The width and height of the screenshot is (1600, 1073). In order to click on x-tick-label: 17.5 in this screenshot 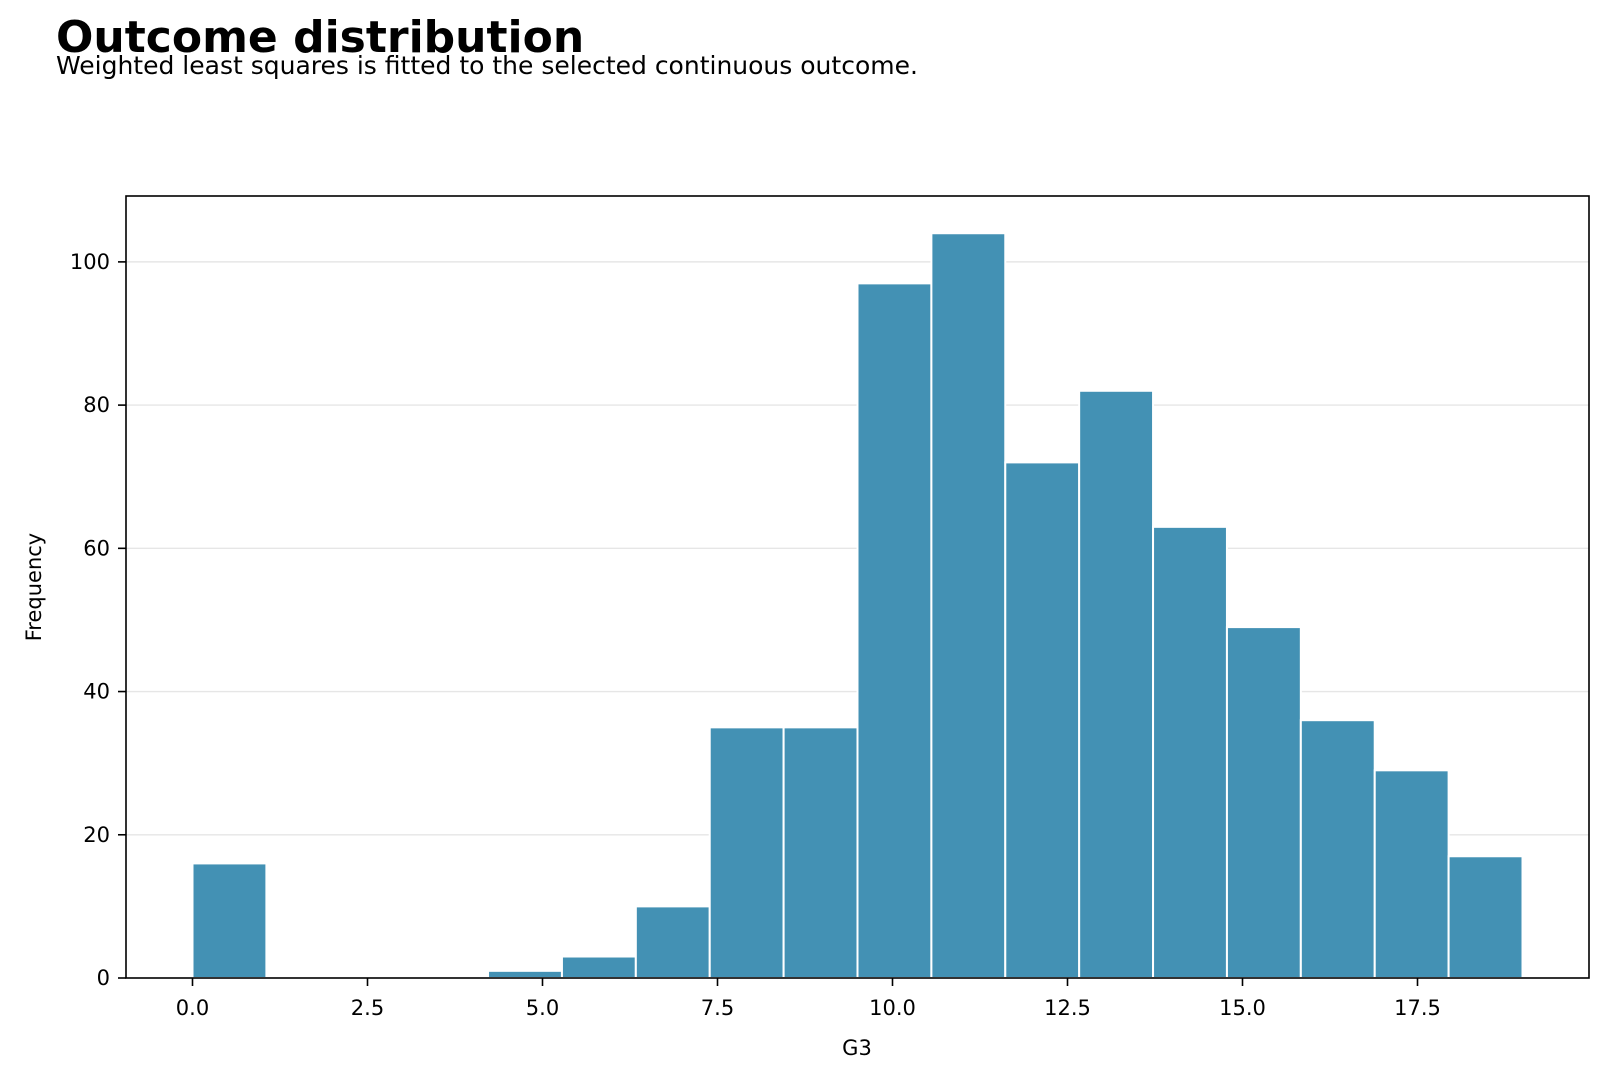, I will do `click(1417, 1008)`.